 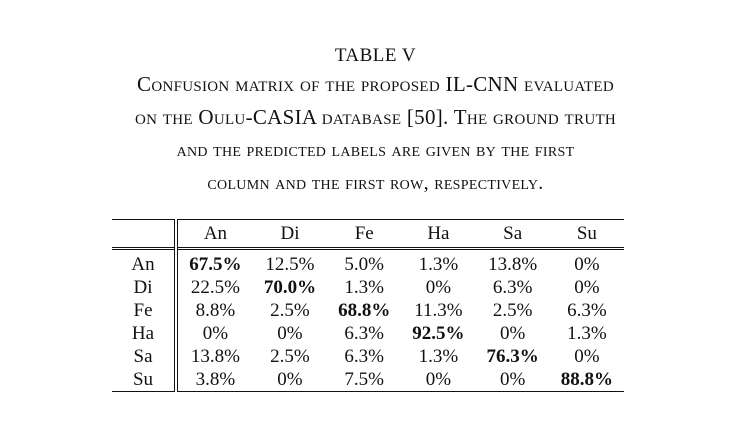 I want to click on table-row: Su 3.8% 0% 7.5% 0% 0% 88.8%, so click(x=368, y=380).